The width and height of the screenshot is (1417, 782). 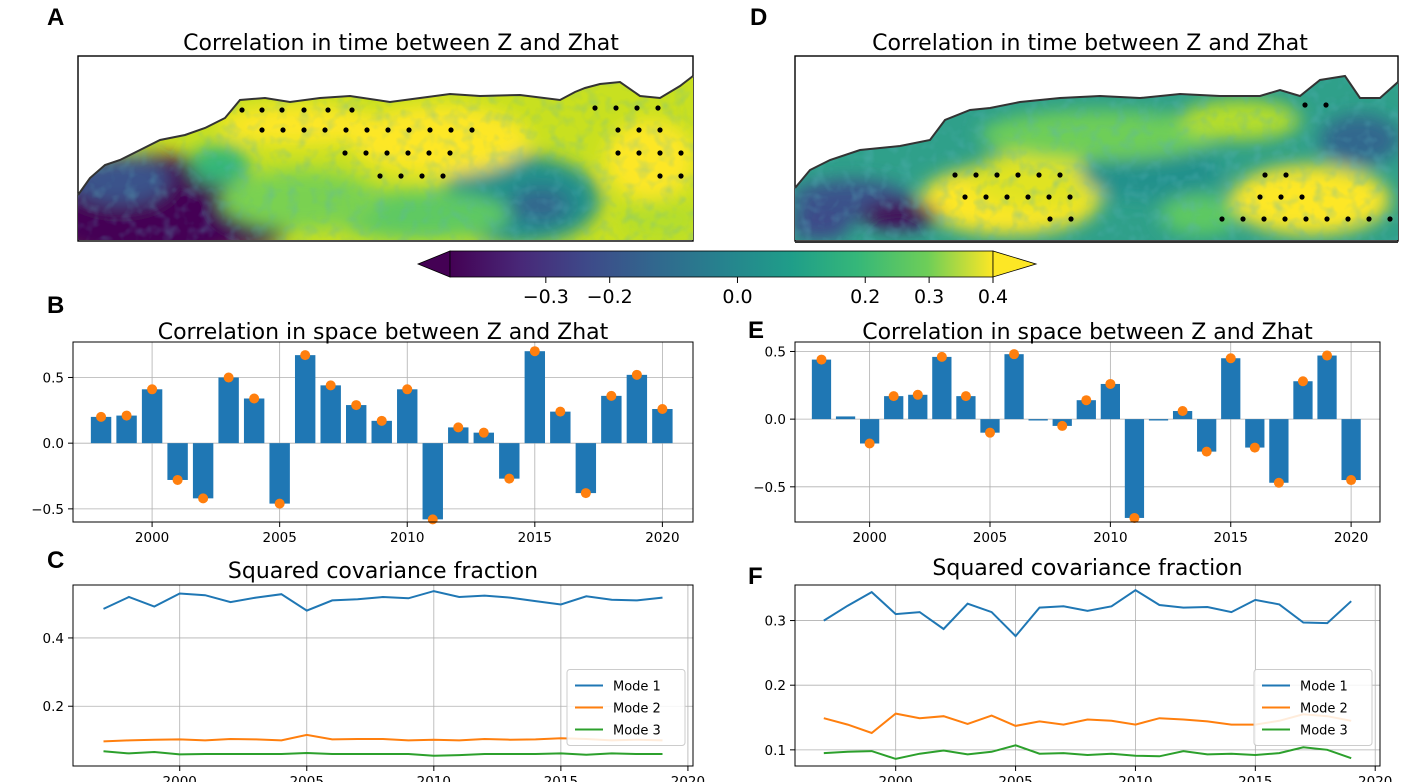 I want to click on panel-letter-c: C, so click(x=55, y=560).